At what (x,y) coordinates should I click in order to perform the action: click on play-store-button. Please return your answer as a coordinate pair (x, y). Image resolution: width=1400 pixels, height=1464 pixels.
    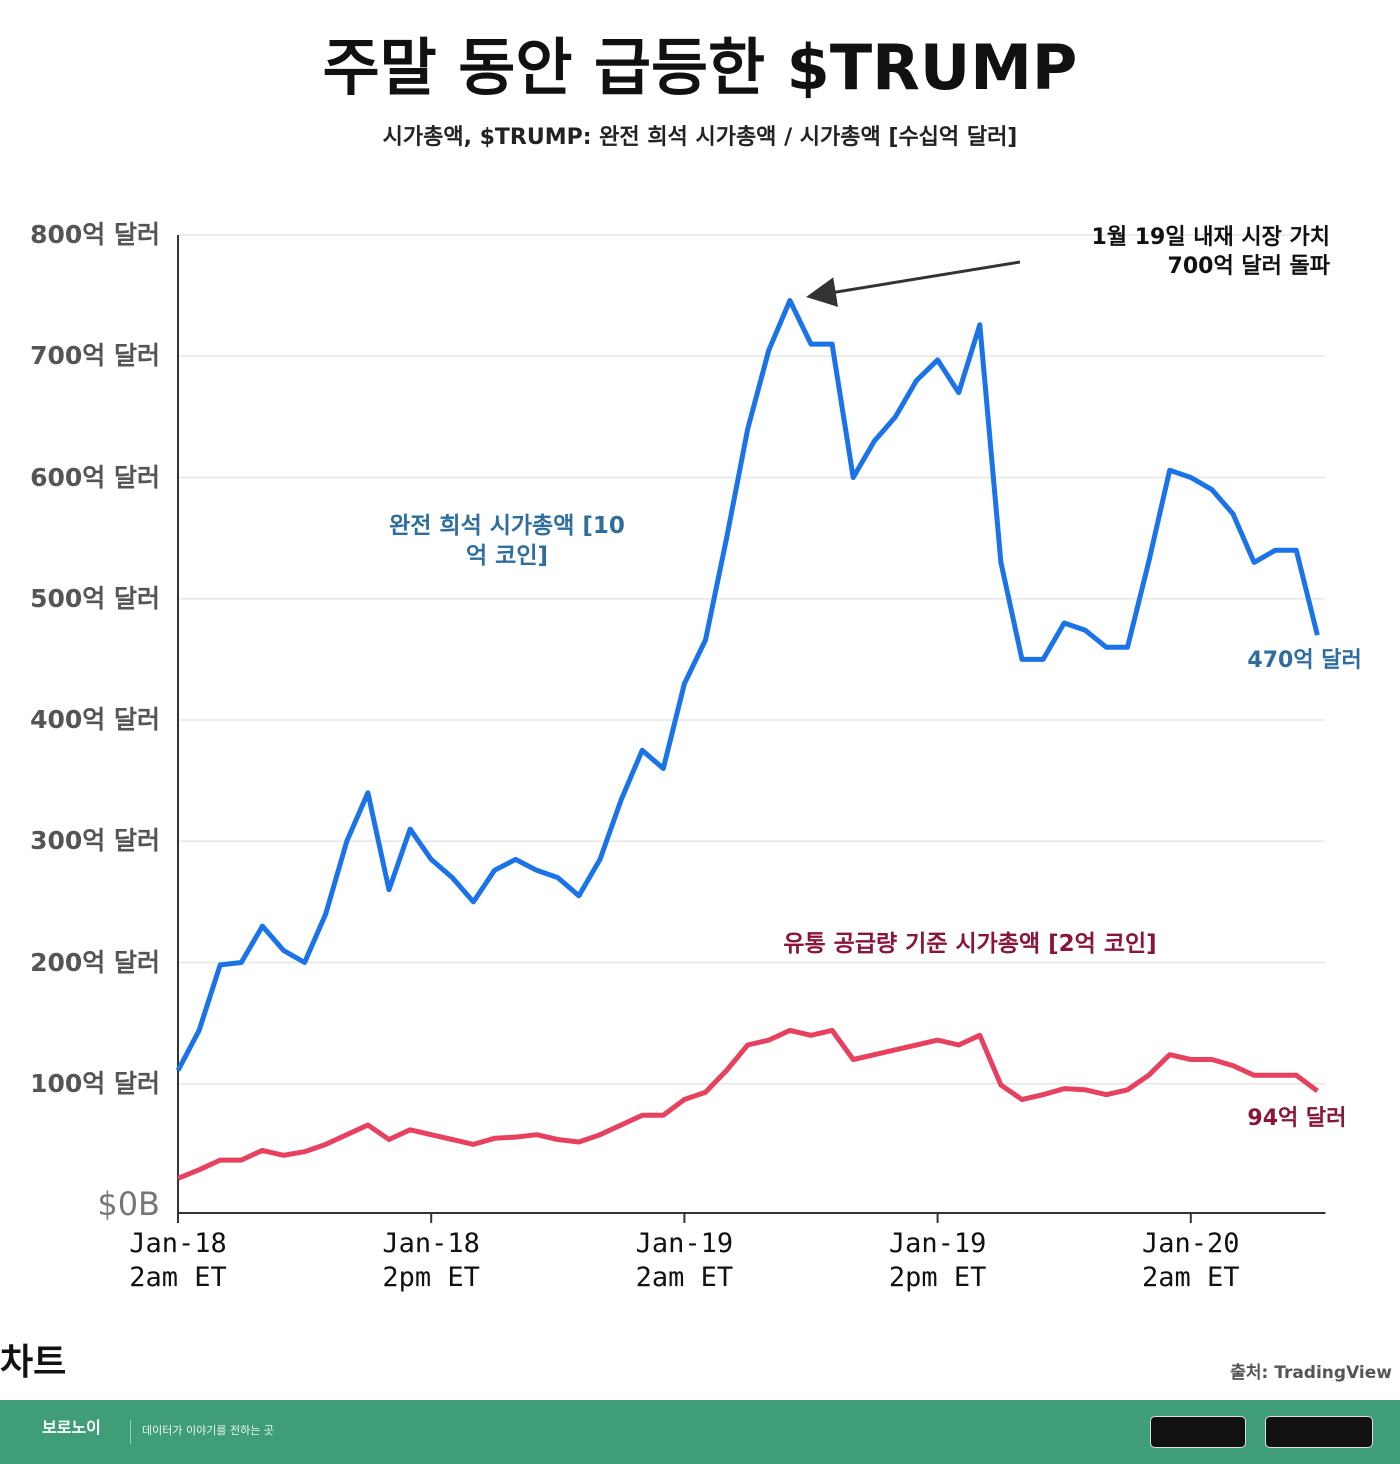
    Looking at the image, I should click on (1319, 1432).